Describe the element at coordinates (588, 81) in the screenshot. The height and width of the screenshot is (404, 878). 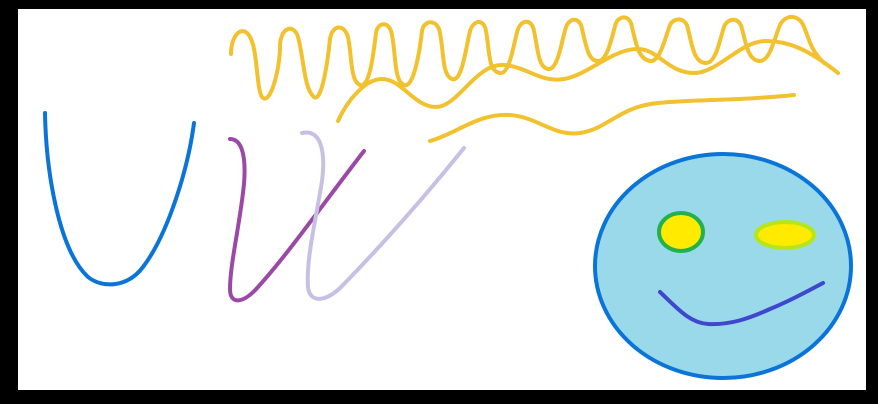
I see `yellow-wave-stroke` at that location.